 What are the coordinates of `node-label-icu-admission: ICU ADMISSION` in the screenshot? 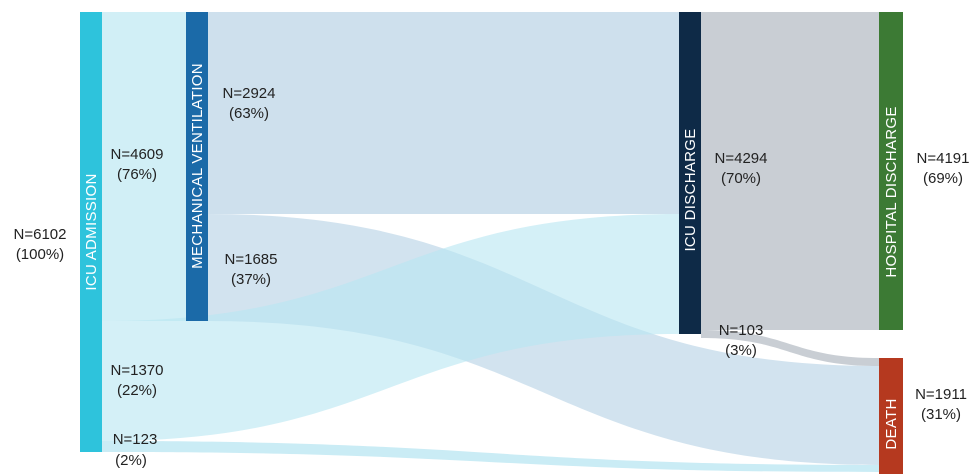 It's located at (91, 231).